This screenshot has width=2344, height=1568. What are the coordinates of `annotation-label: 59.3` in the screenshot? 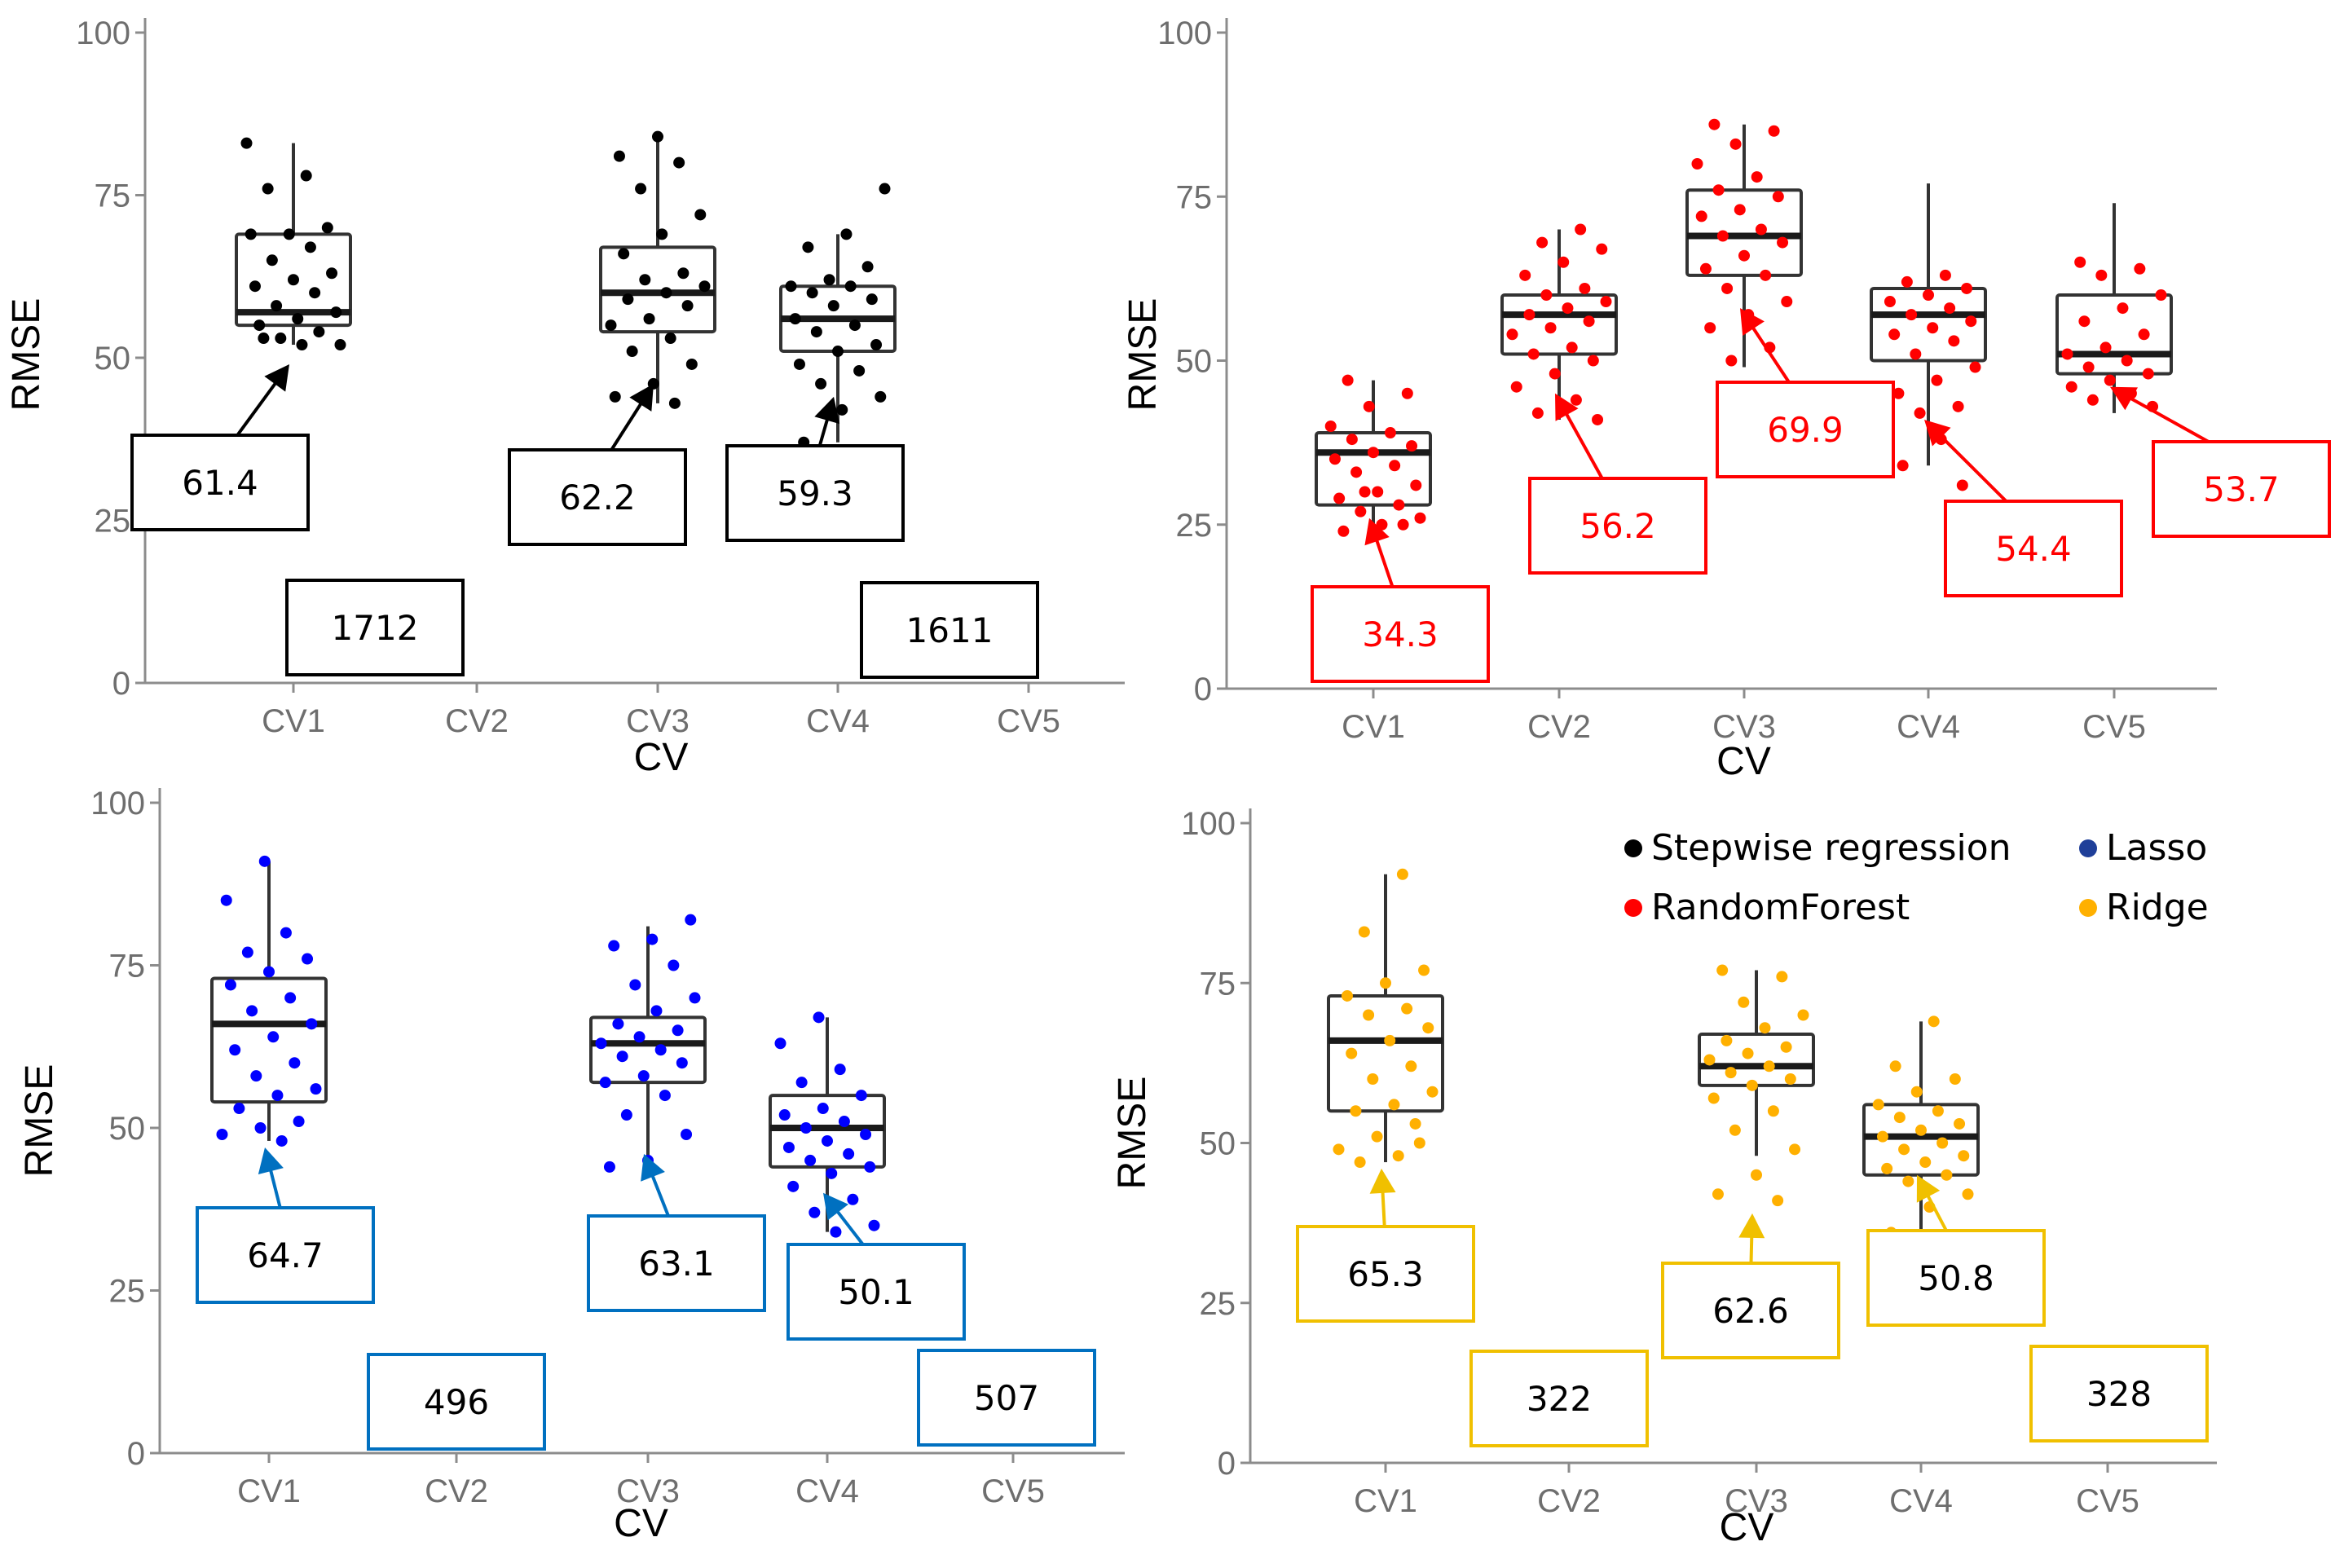 It's located at (815, 493).